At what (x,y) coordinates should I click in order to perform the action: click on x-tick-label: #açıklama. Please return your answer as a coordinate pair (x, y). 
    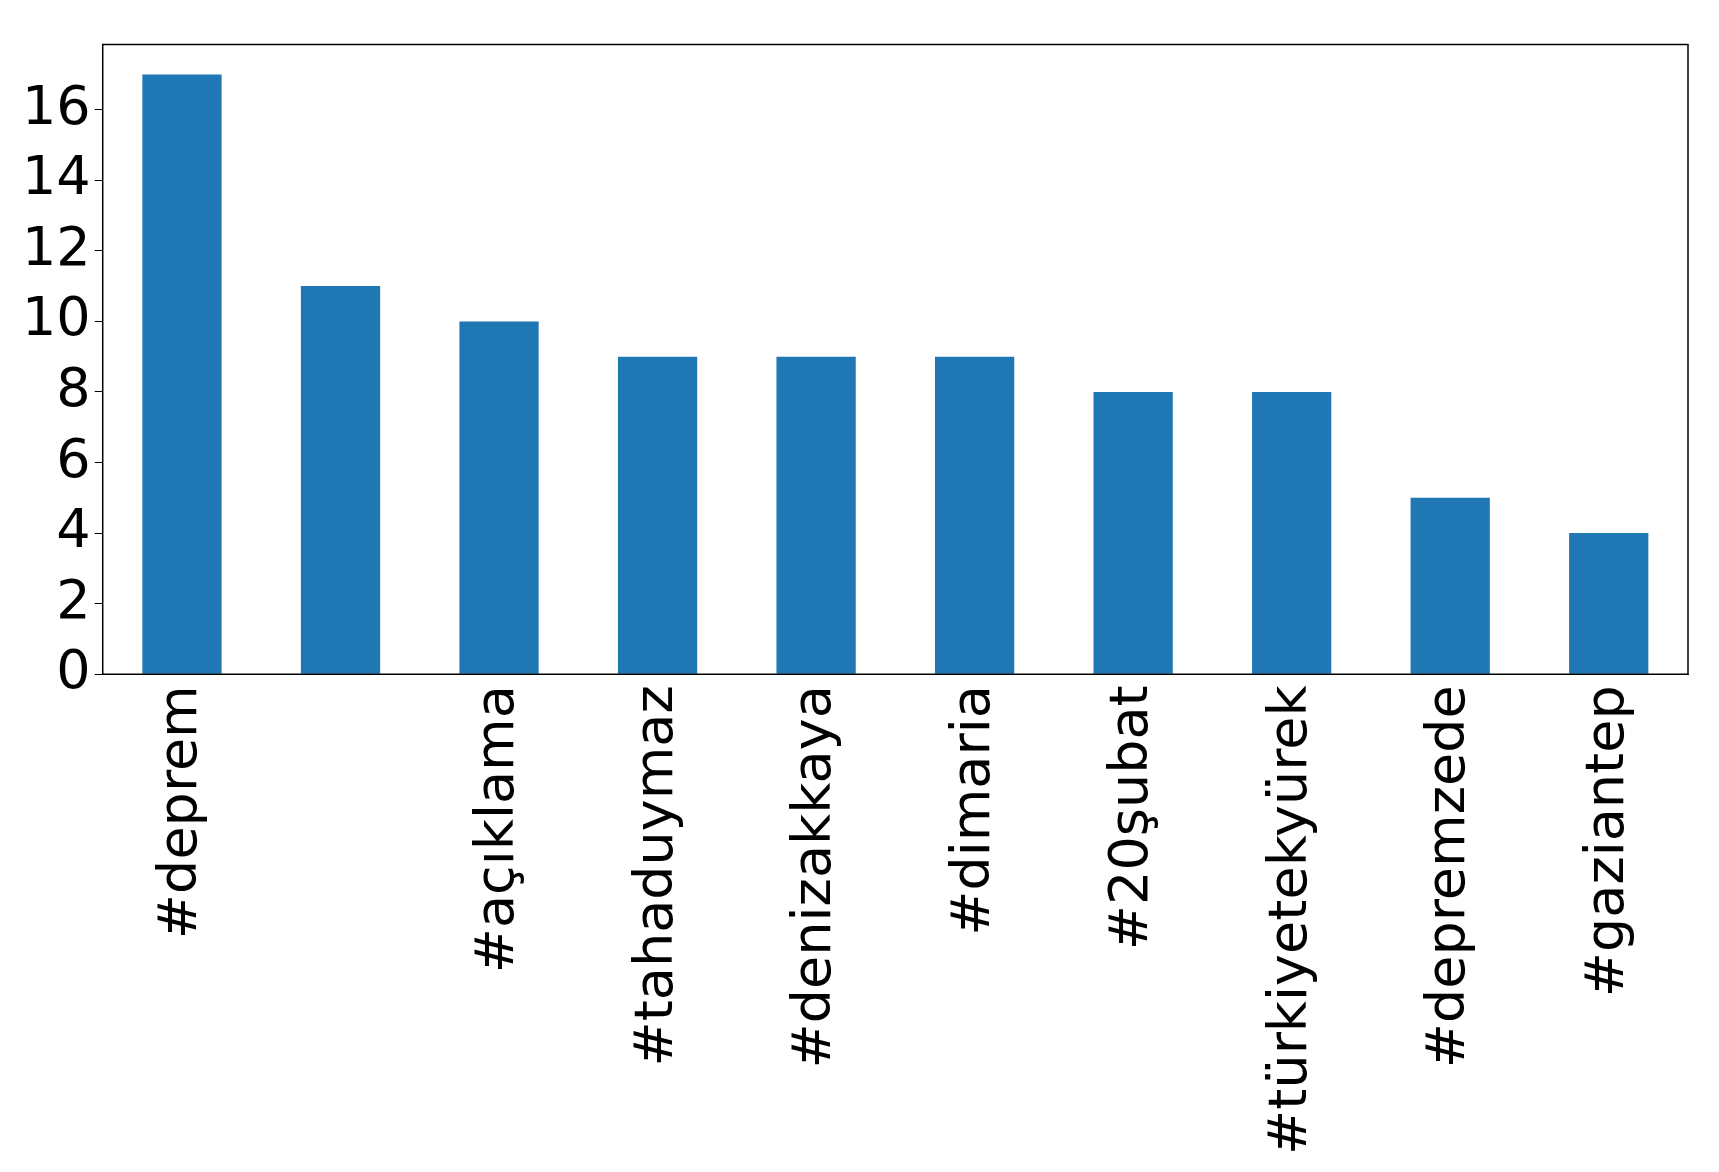
    Looking at the image, I should click on (495, 829).